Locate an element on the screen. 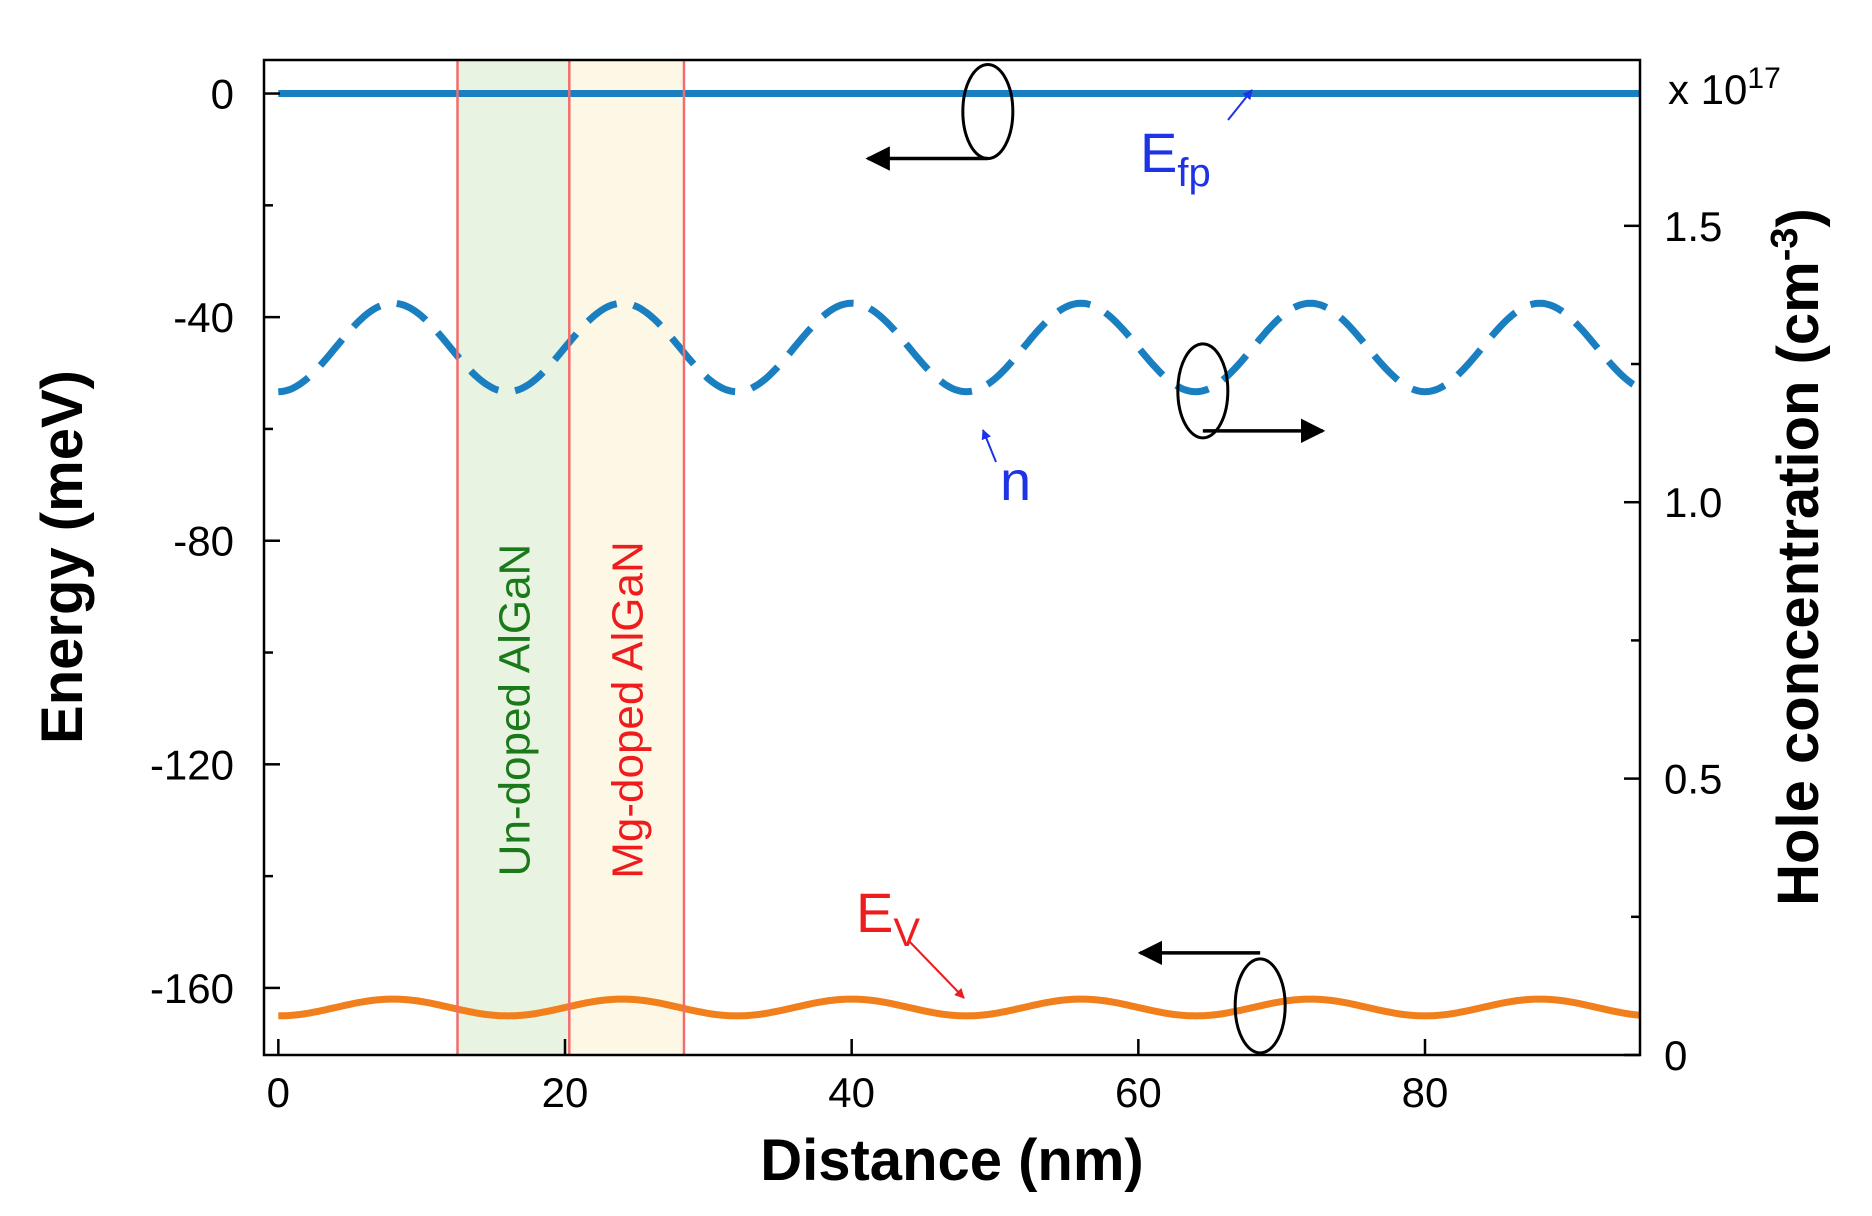 The image size is (1872, 1216). y2-tick-label-3: 1.5 is located at coordinates (1693, 226).